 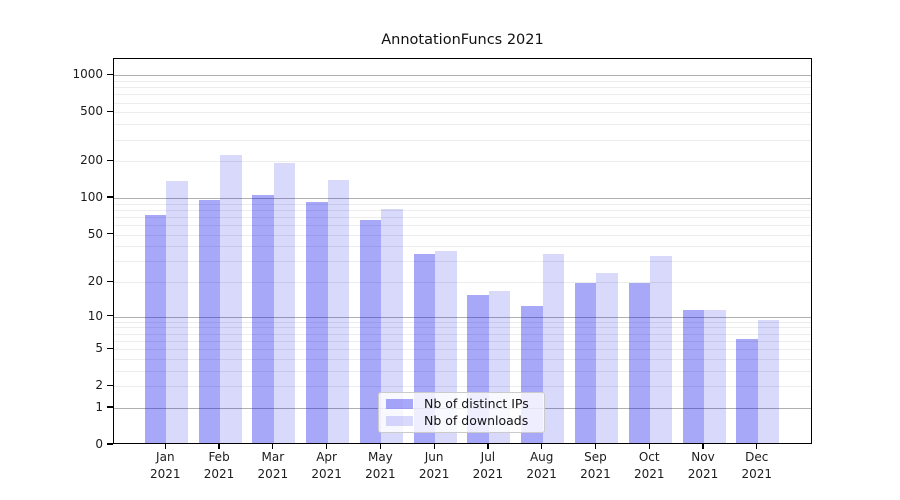 What do you see at coordinates (476, 420) in the screenshot?
I see `legend-label-downloads: Nb of downloads` at bounding box center [476, 420].